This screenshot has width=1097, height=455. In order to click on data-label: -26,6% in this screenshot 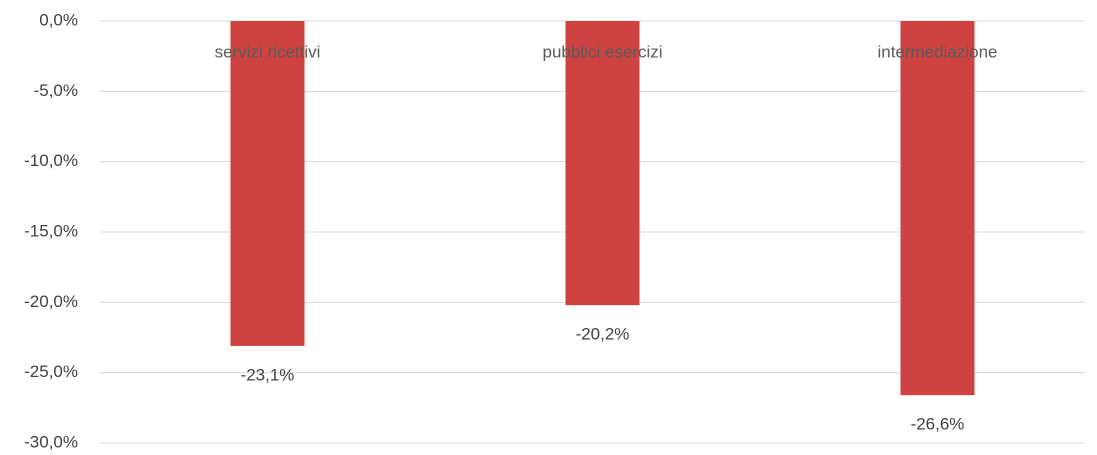, I will do `click(938, 424)`.